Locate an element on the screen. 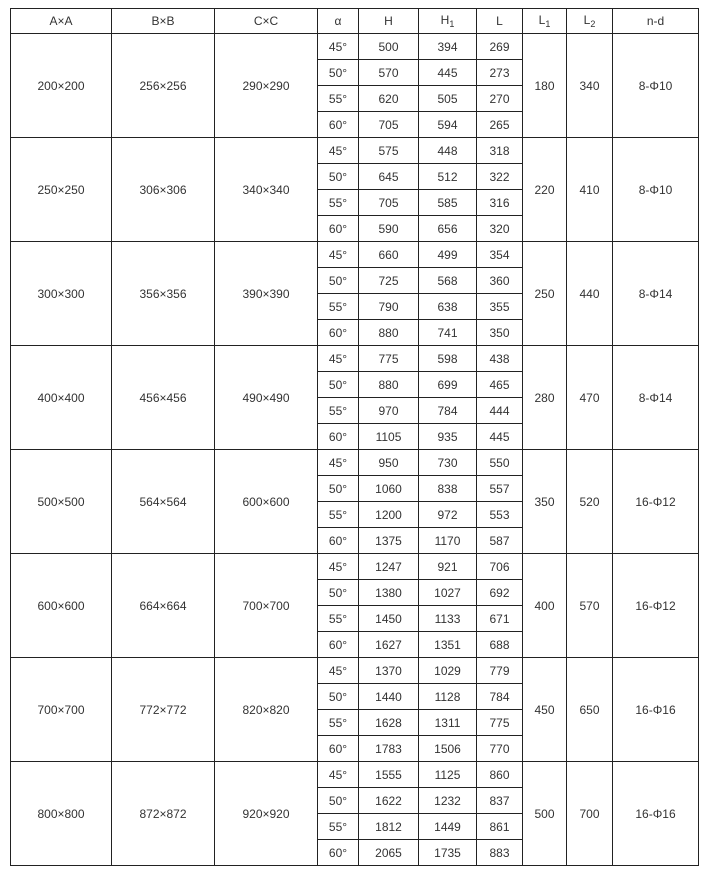  cell-axa: 400×400 is located at coordinates (61, 397).